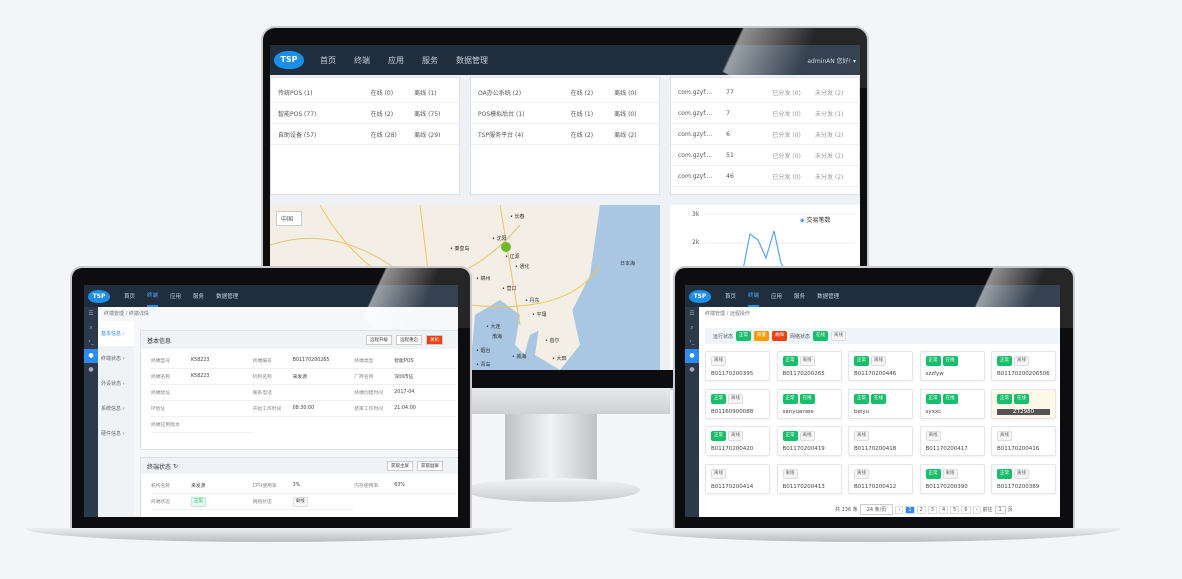 This screenshot has height=579, width=1182. I want to click on goto-input: 1, so click(1000, 509).